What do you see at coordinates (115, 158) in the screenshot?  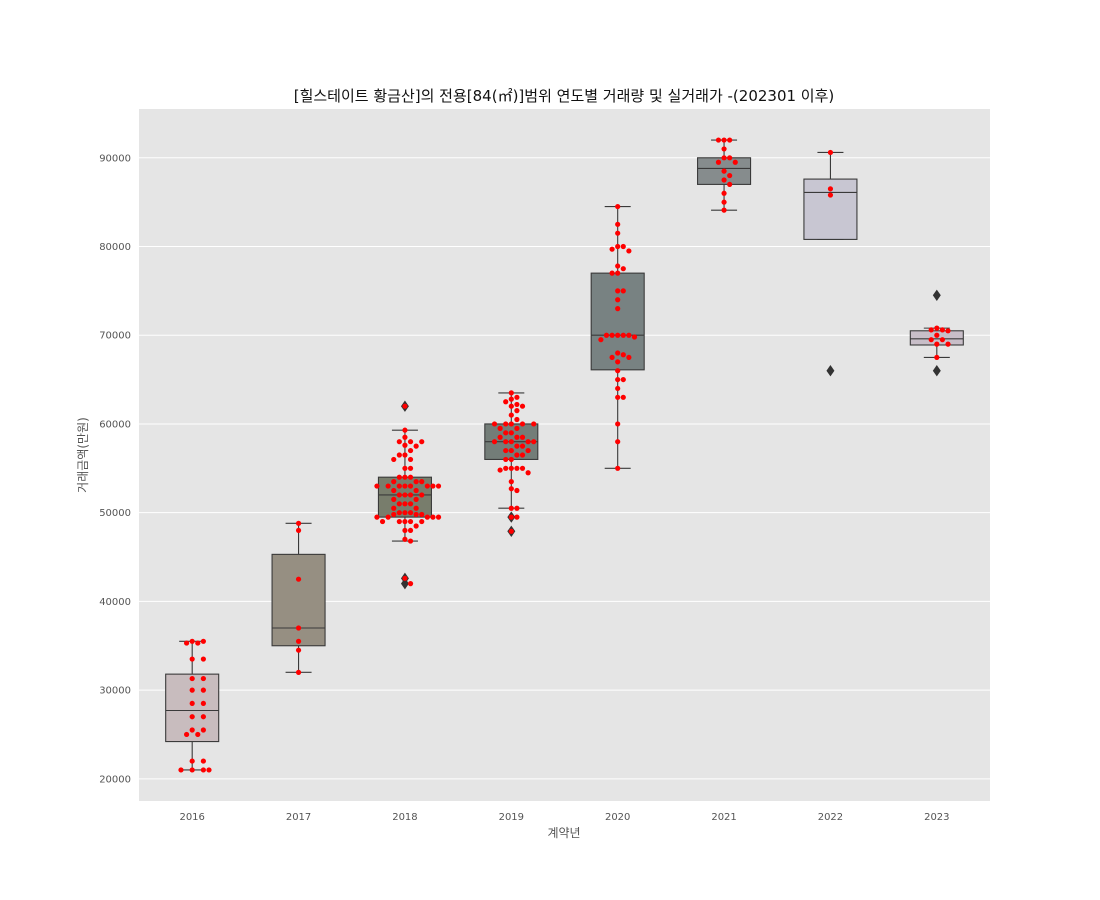 I see `y-tick-label: 90000` at bounding box center [115, 158].